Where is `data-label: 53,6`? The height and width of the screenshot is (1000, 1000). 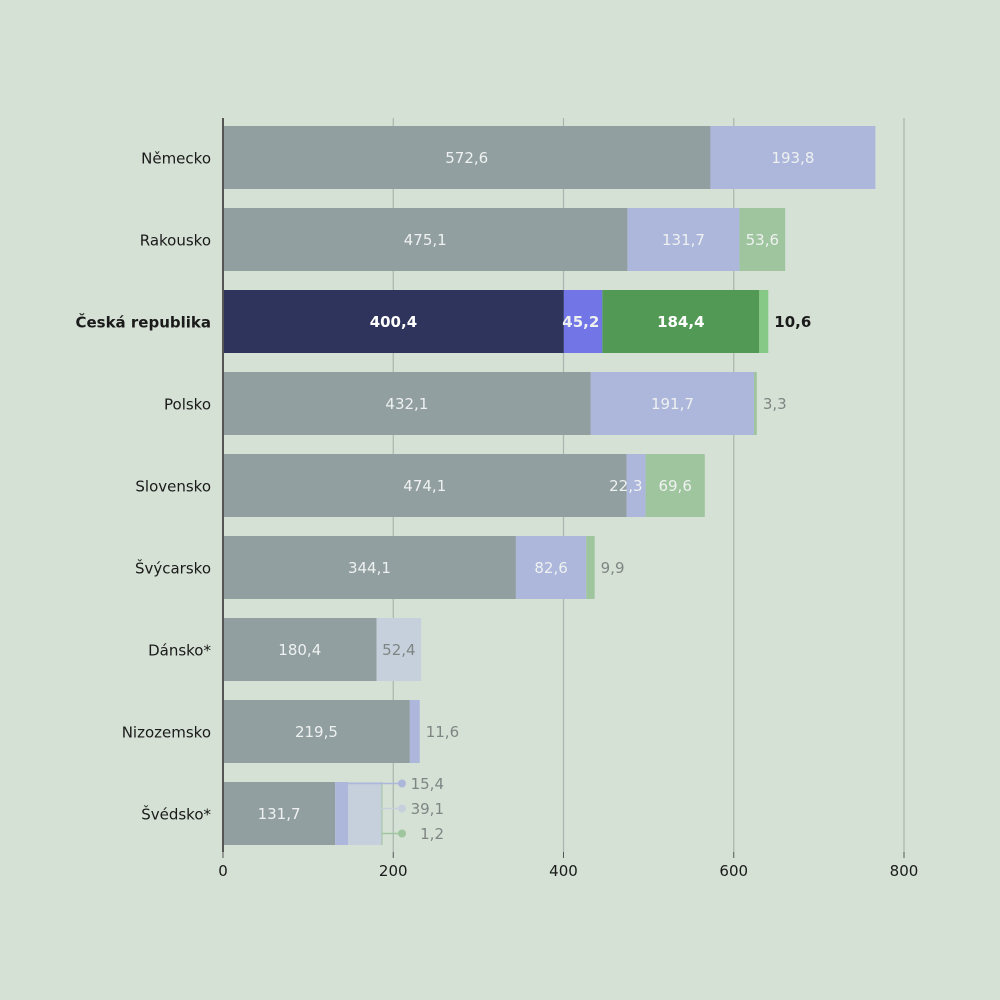
data-label: 53,6 is located at coordinates (762, 240).